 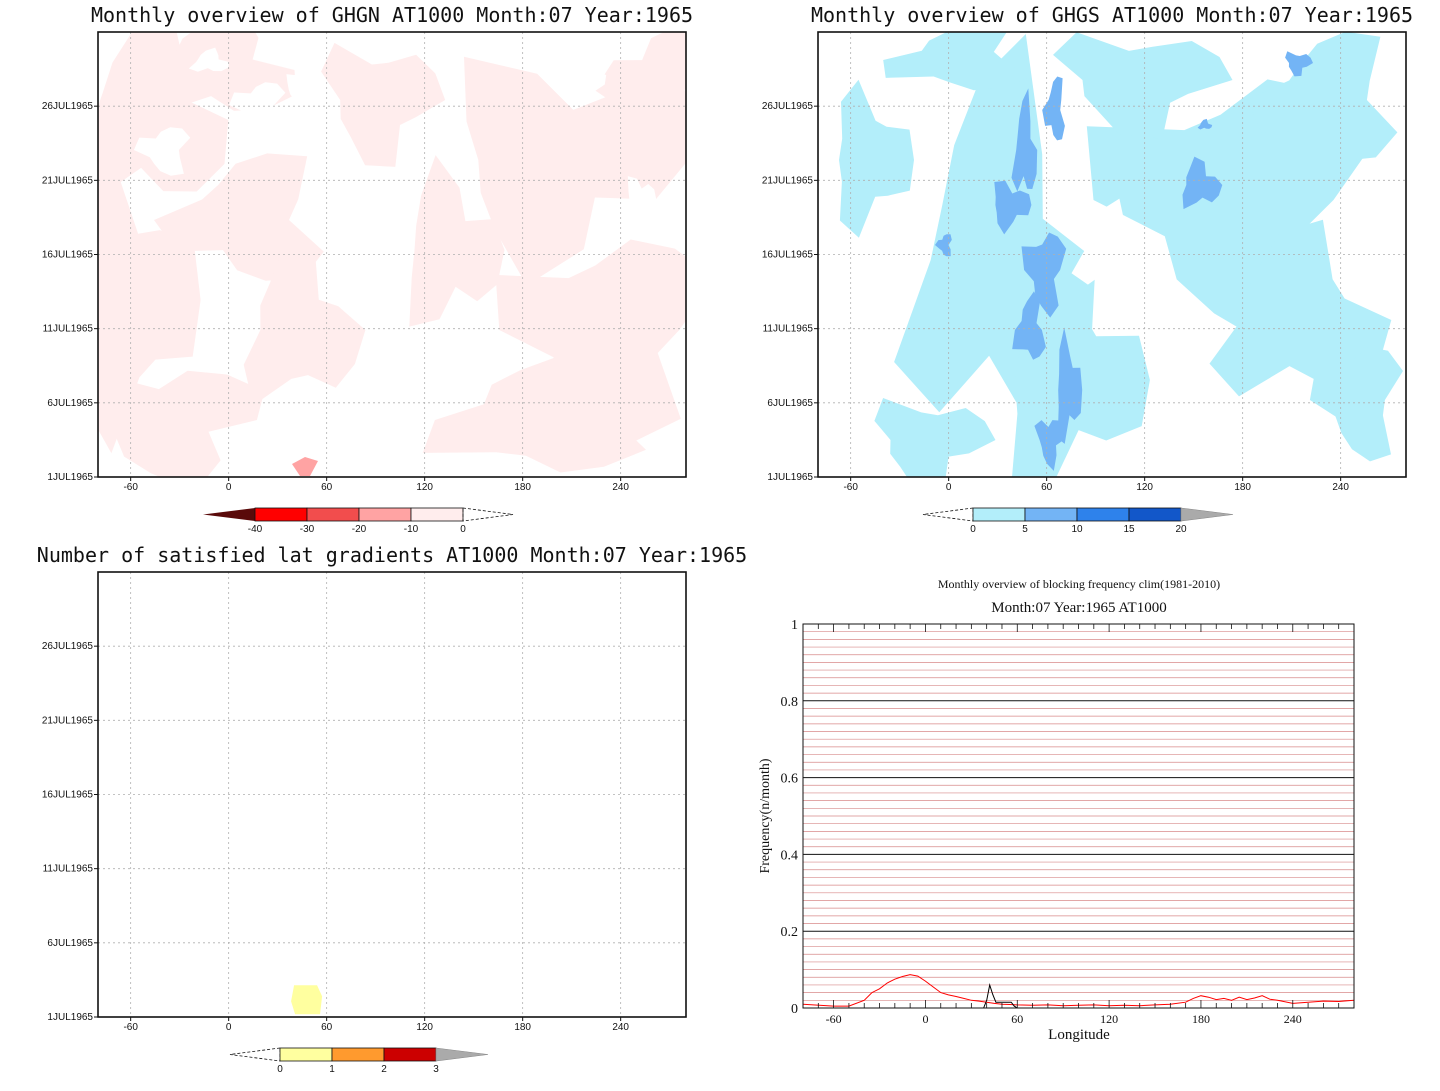 I want to click on y-tick-label: 1, so click(x=794, y=625).